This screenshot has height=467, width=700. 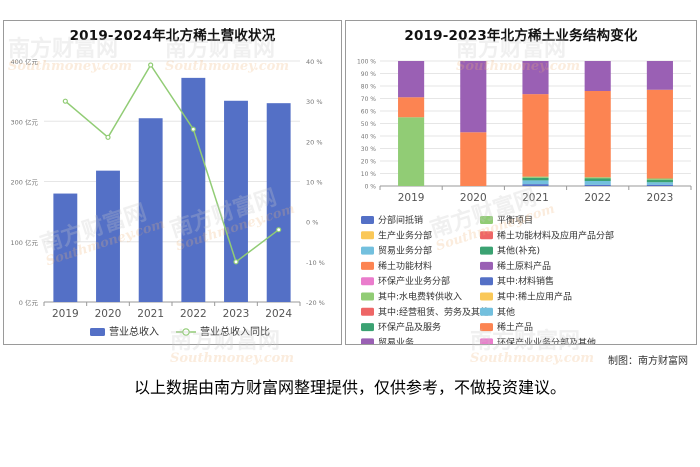 What do you see at coordinates (409, 327) in the screenshot?
I see `legend-label: 环保产品及服务` at bounding box center [409, 327].